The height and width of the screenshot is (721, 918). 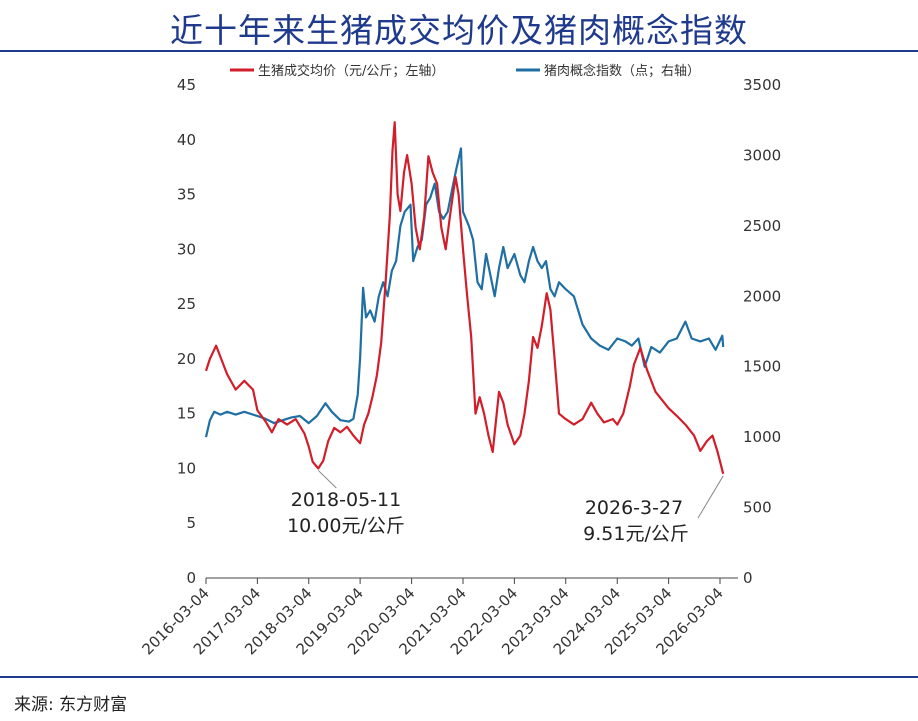 I want to click on y-left-tick-label: 45, so click(x=186, y=85).